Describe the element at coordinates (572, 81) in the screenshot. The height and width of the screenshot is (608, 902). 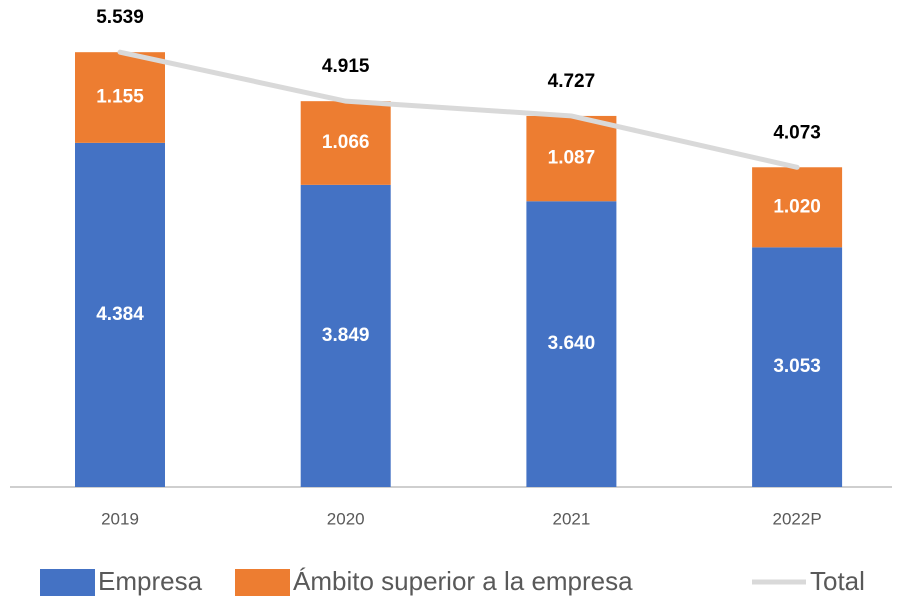
I see `total-label: 4.727` at that location.